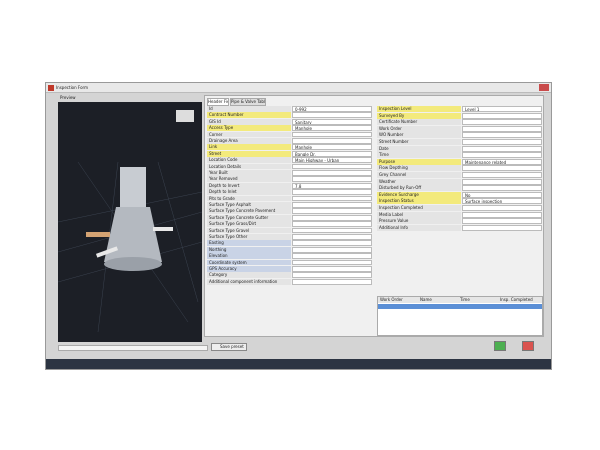 This screenshot has height=450, width=600. I want to click on field-input: Main Highway - Urban, so click(332, 160).